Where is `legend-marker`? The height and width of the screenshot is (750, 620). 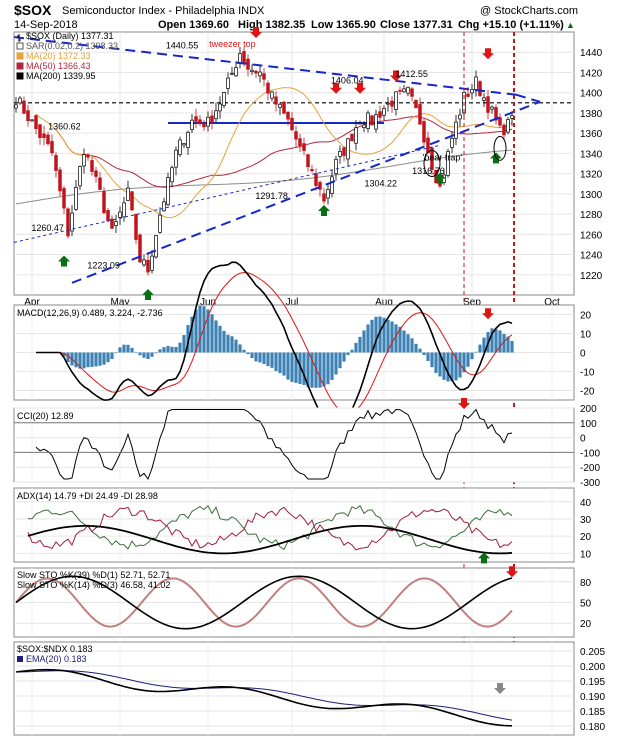 legend-marker is located at coordinates (20, 76).